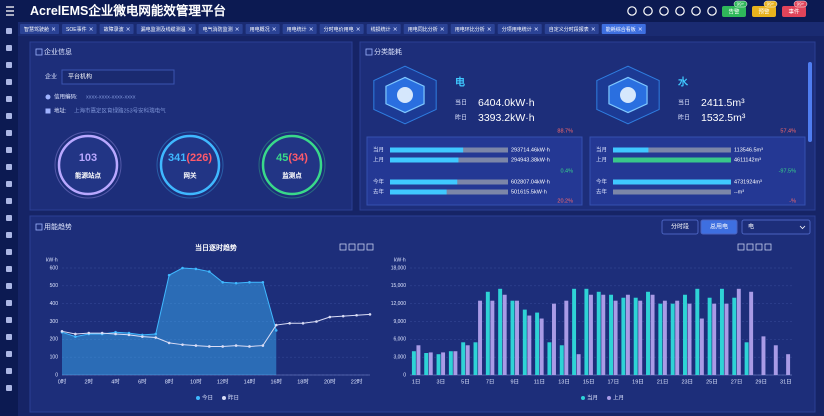 The height and width of the screenshot is (416, 824). Describe the element at coordinates (118, 77) in the screenshot. I see `company-select` at that location.